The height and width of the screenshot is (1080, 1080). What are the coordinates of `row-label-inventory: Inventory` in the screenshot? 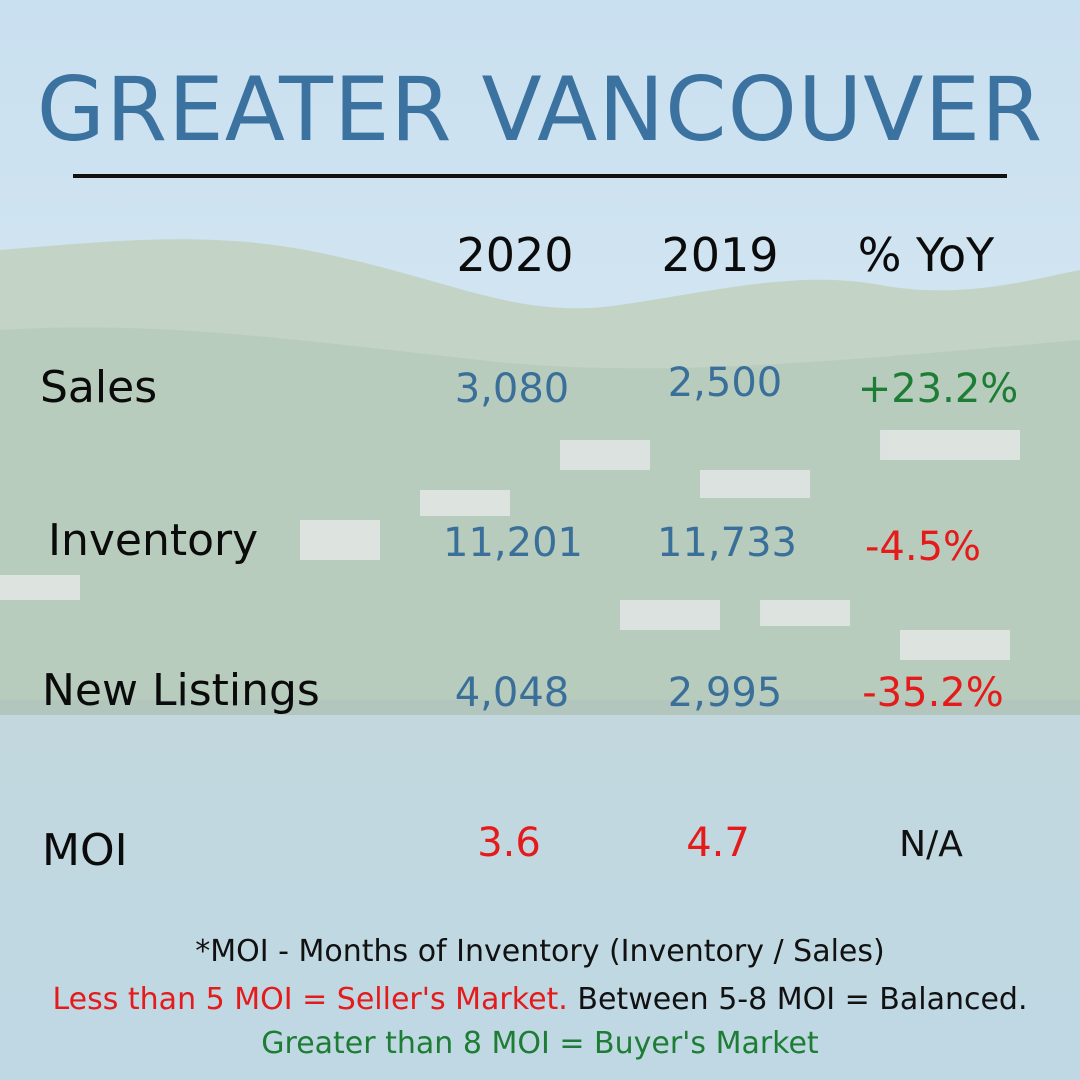 It's located at (153, 540).